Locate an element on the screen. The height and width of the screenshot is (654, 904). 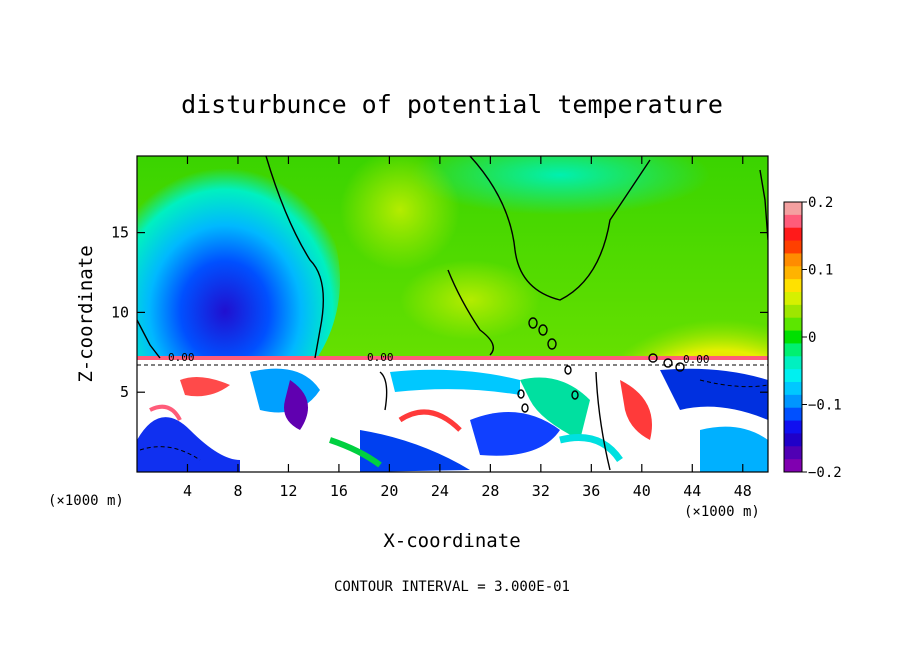
inversion-line is located at coordinates (452, 358).